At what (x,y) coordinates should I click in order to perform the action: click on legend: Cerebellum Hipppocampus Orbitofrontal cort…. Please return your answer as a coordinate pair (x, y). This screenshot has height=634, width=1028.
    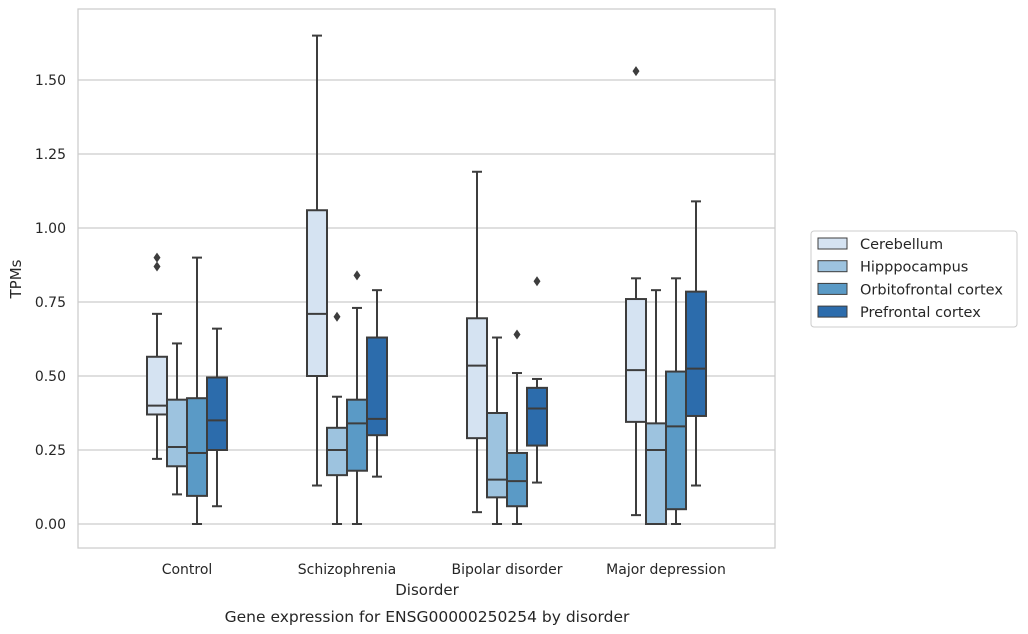
    Looking at the image, I should click on (914, 279).